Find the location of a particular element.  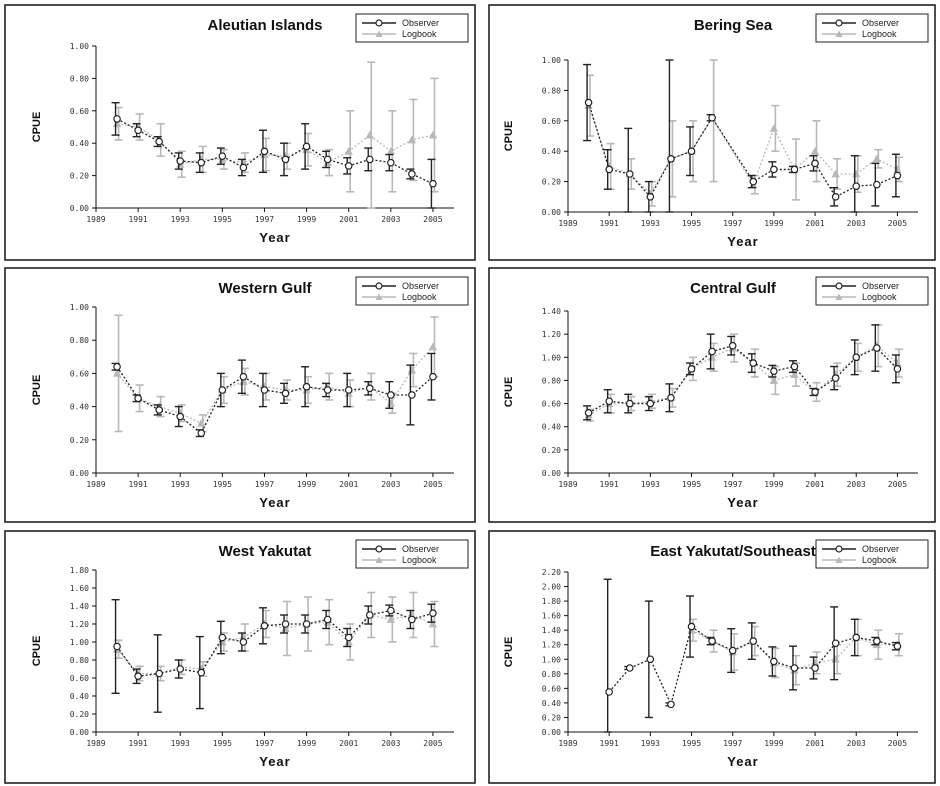

x-tick-label: 2001 is located at coordinates (348, 484).